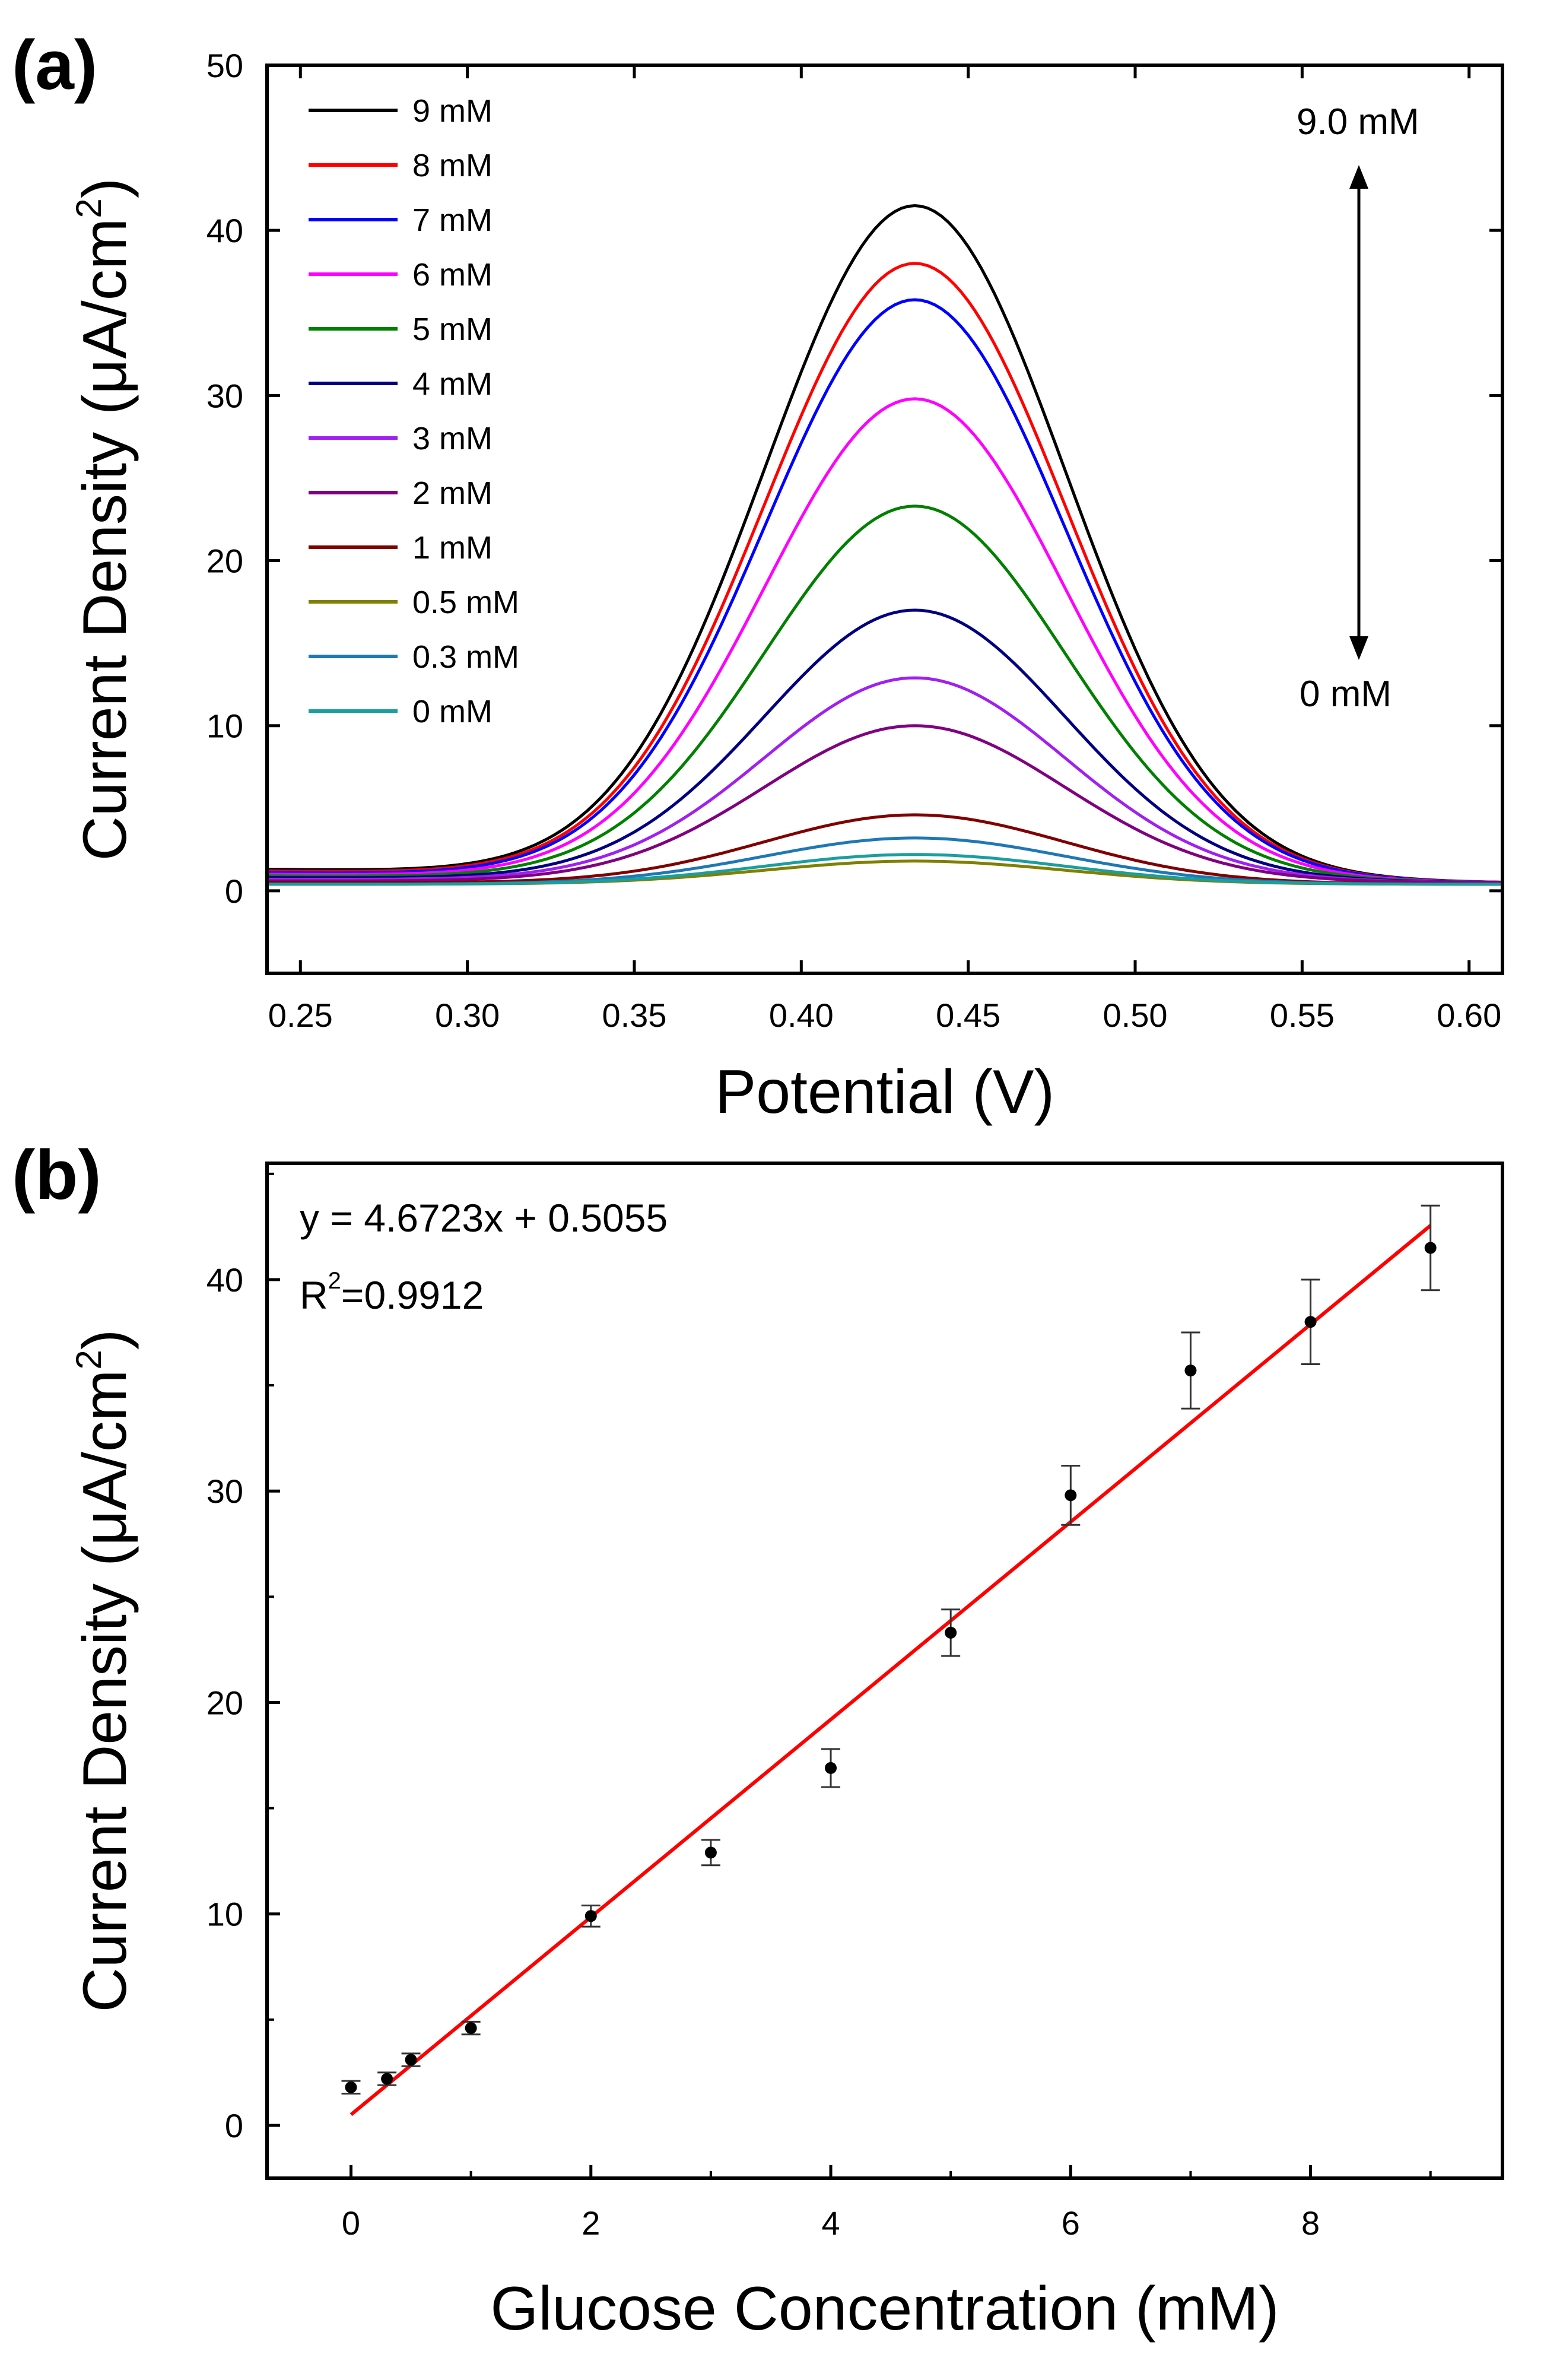 This screenshot has height=2380, width=1544. I want to click on legend-label: 2 mM, so click(453, 493).